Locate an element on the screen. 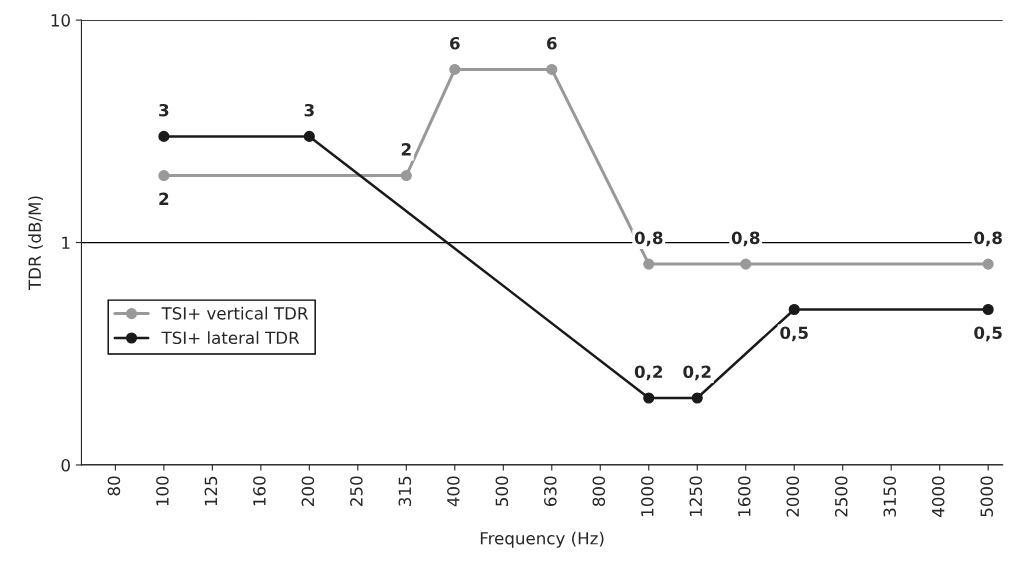  x-tick-label: 1250 is located at coordinates (696, 496).